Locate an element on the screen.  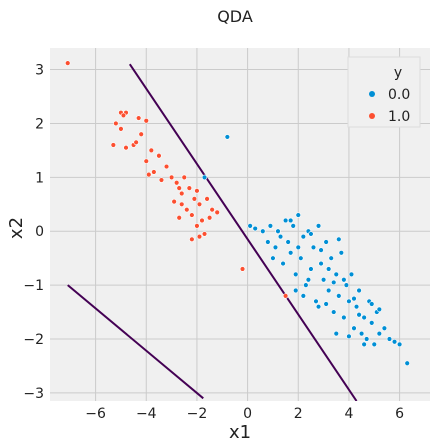
legend-title: y is located at coordinates (398, 73).